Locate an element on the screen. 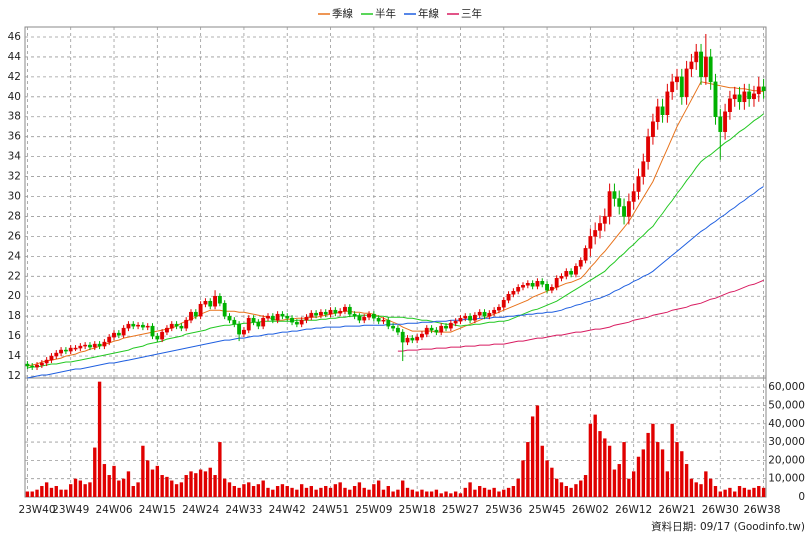 This screenshot has height=540, width=808. x-tick-label: 24W15 is located at coordinates (157, 510).